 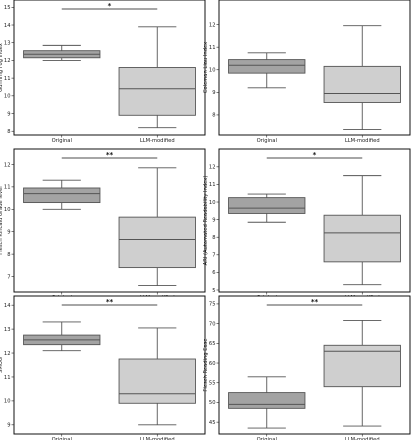 What do you see at coordinates (213, 273) in the screenshot?
I see `y-tick-label: 6` at bounding box center [213, 273].